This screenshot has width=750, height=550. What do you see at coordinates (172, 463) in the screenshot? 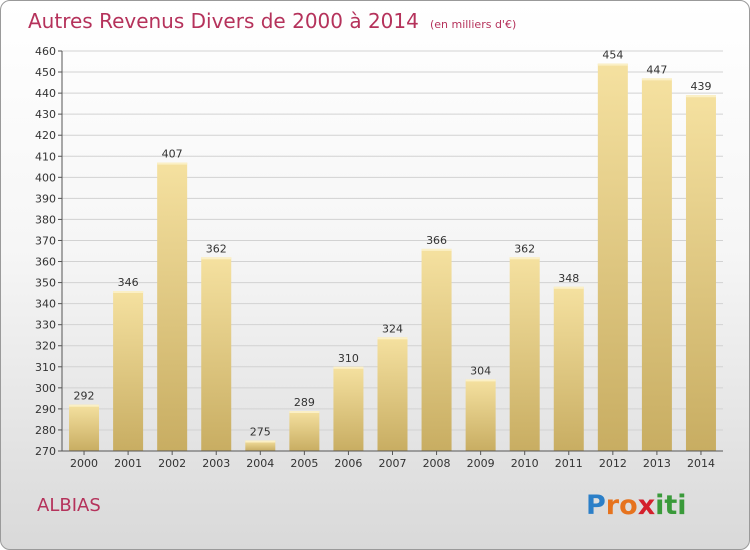
I see `x-tick-label: 2002` at bounding box center [172, 463].